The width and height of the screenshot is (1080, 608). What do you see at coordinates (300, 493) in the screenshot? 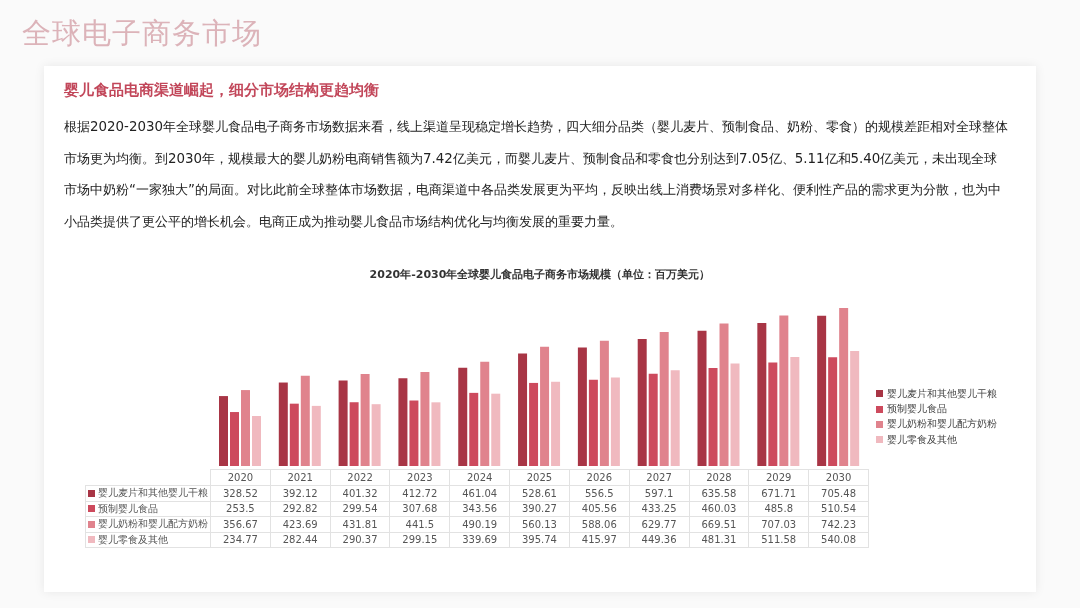
I see `data-label: 392.12` at bounding box center [300, 493].